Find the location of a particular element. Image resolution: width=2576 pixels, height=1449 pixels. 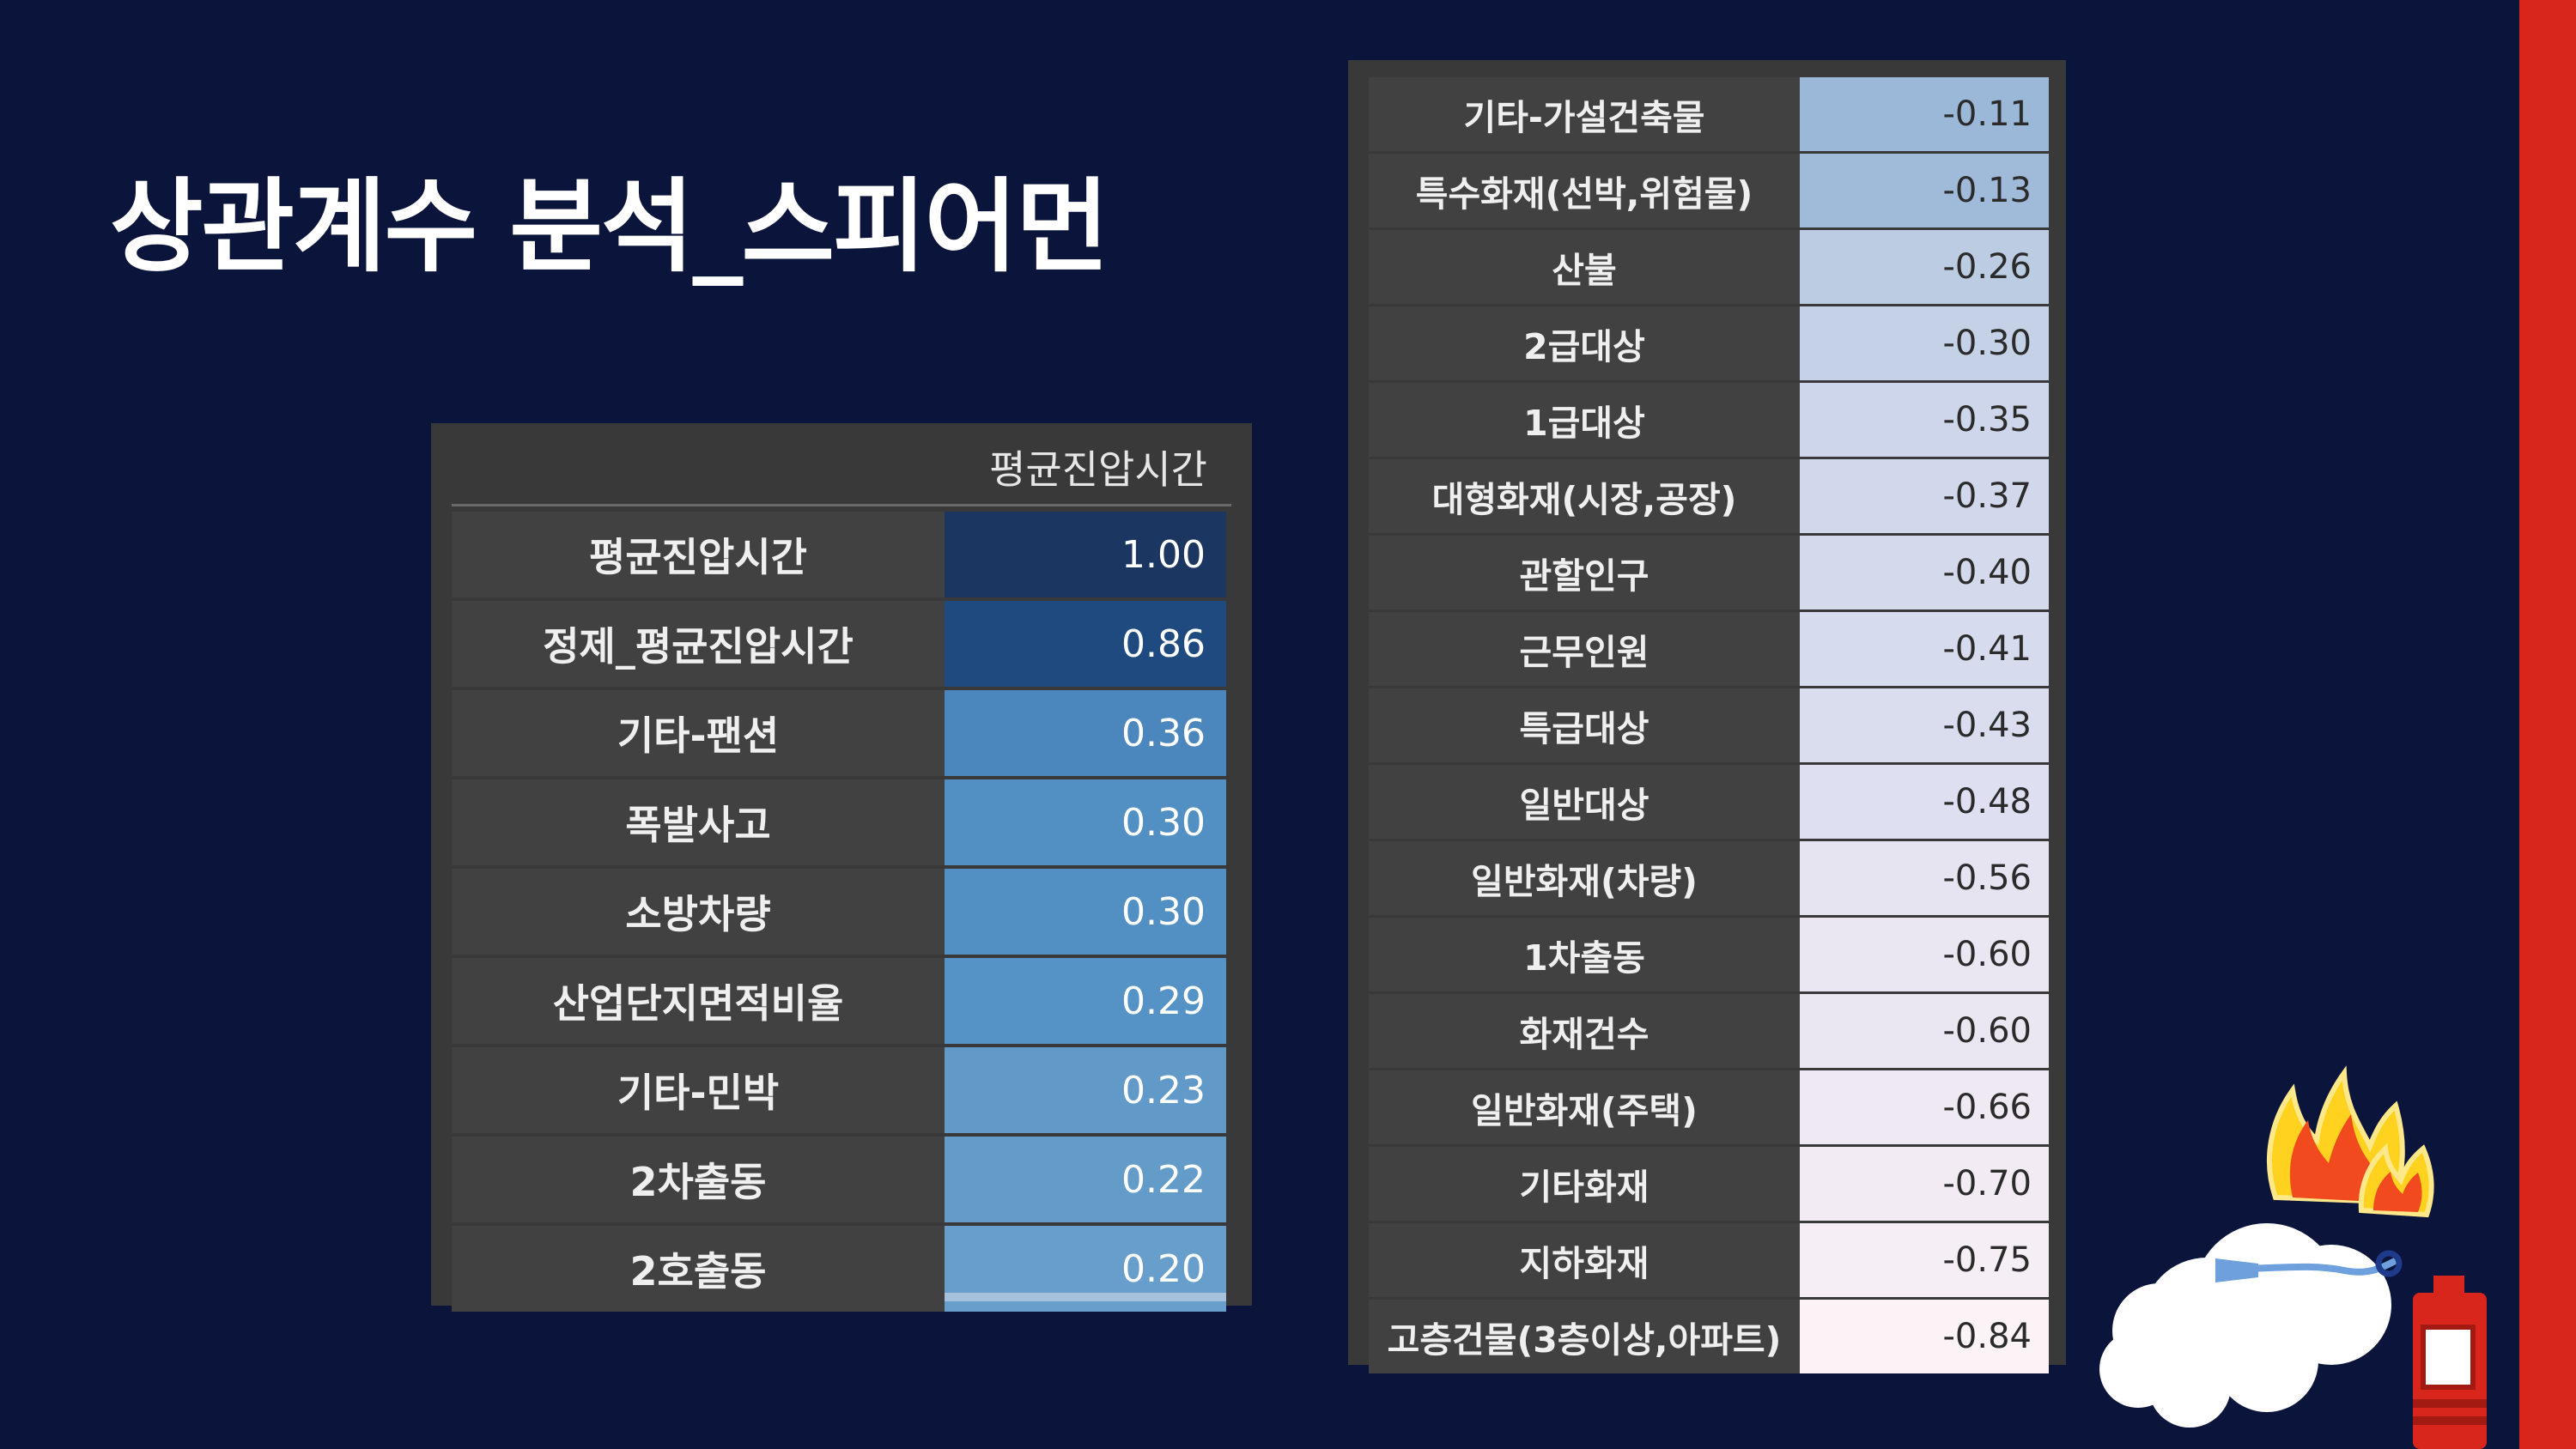

table-row: 특수화재(선박,위험물) -0.13 is located at coordinates (1709, 190).